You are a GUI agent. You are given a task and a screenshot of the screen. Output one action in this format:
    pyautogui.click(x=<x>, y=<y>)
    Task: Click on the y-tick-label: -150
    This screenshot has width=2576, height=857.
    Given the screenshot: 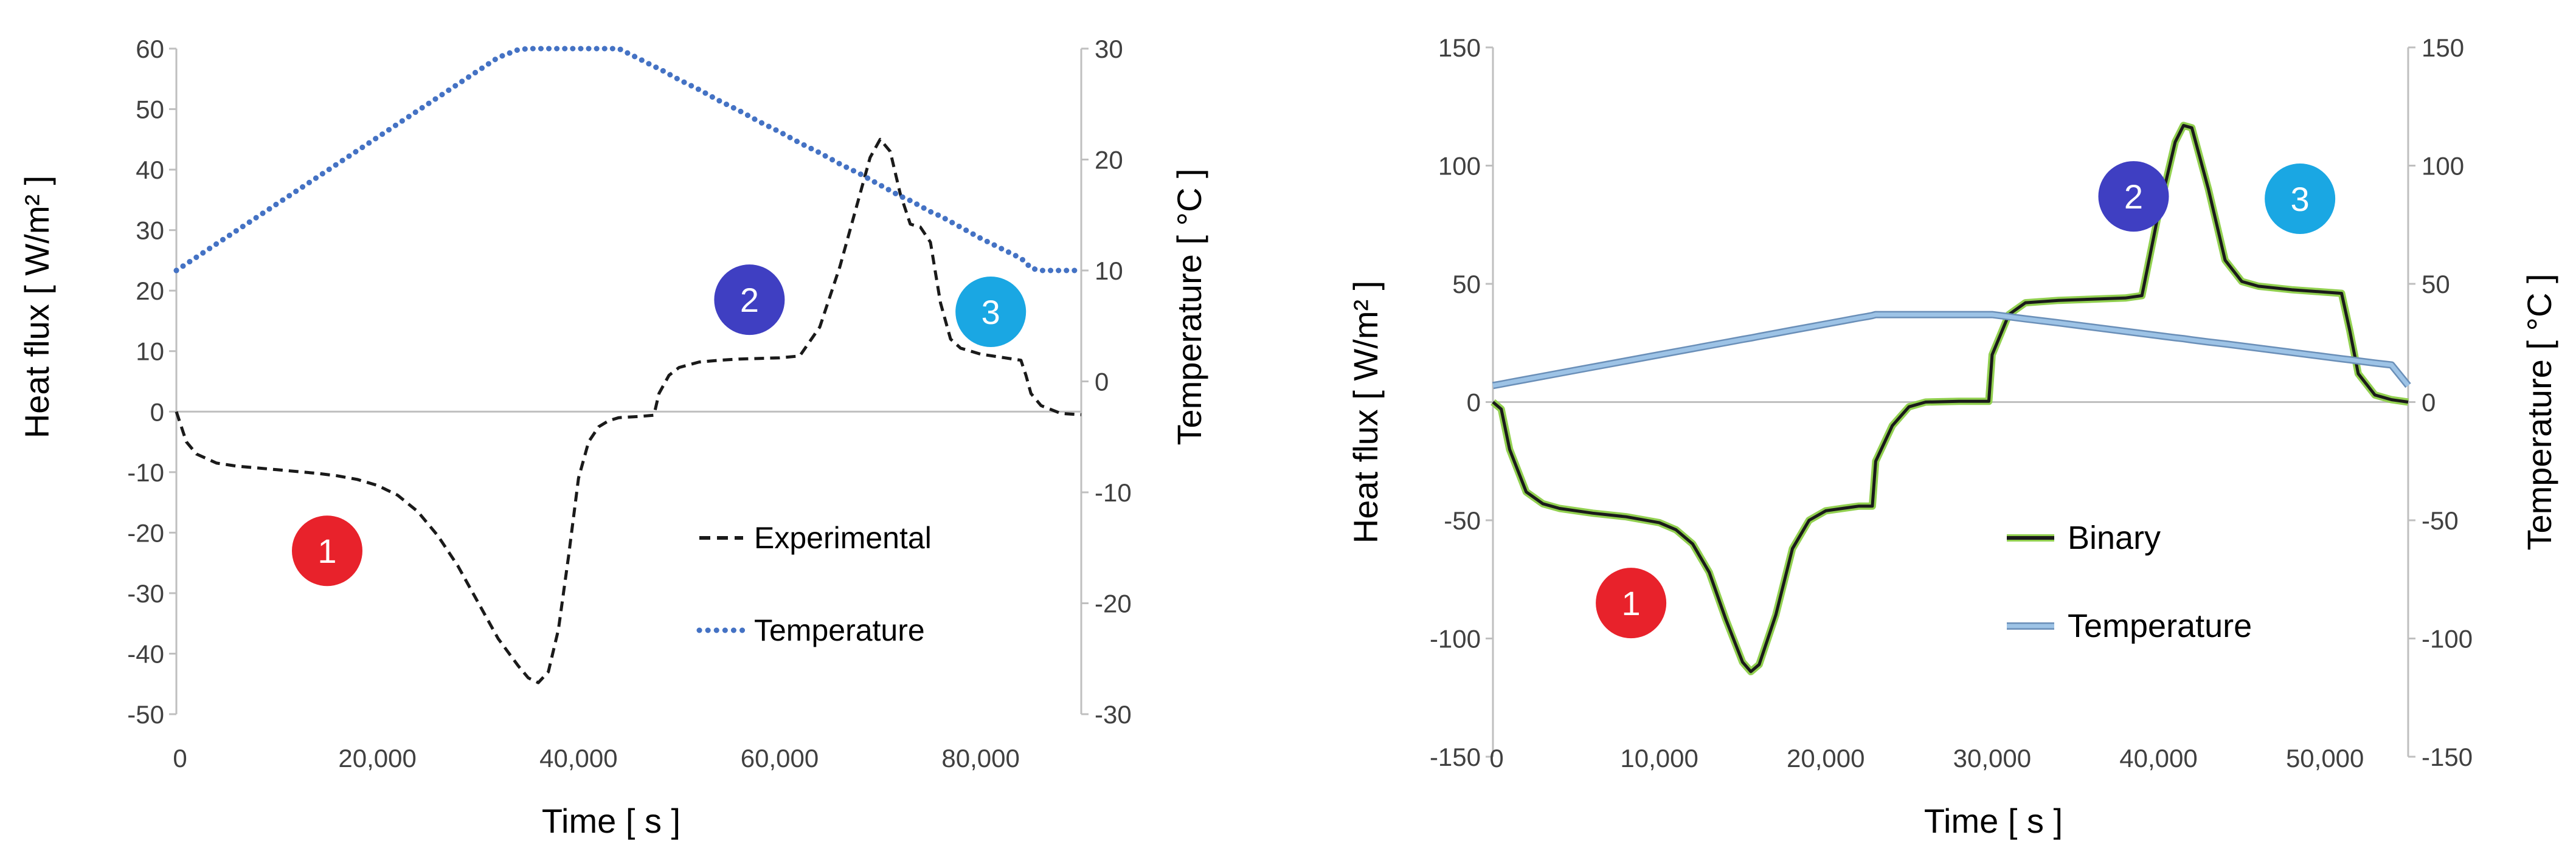 What is the action you would take?
    pyautogui.click(x=1455, y=757)
    